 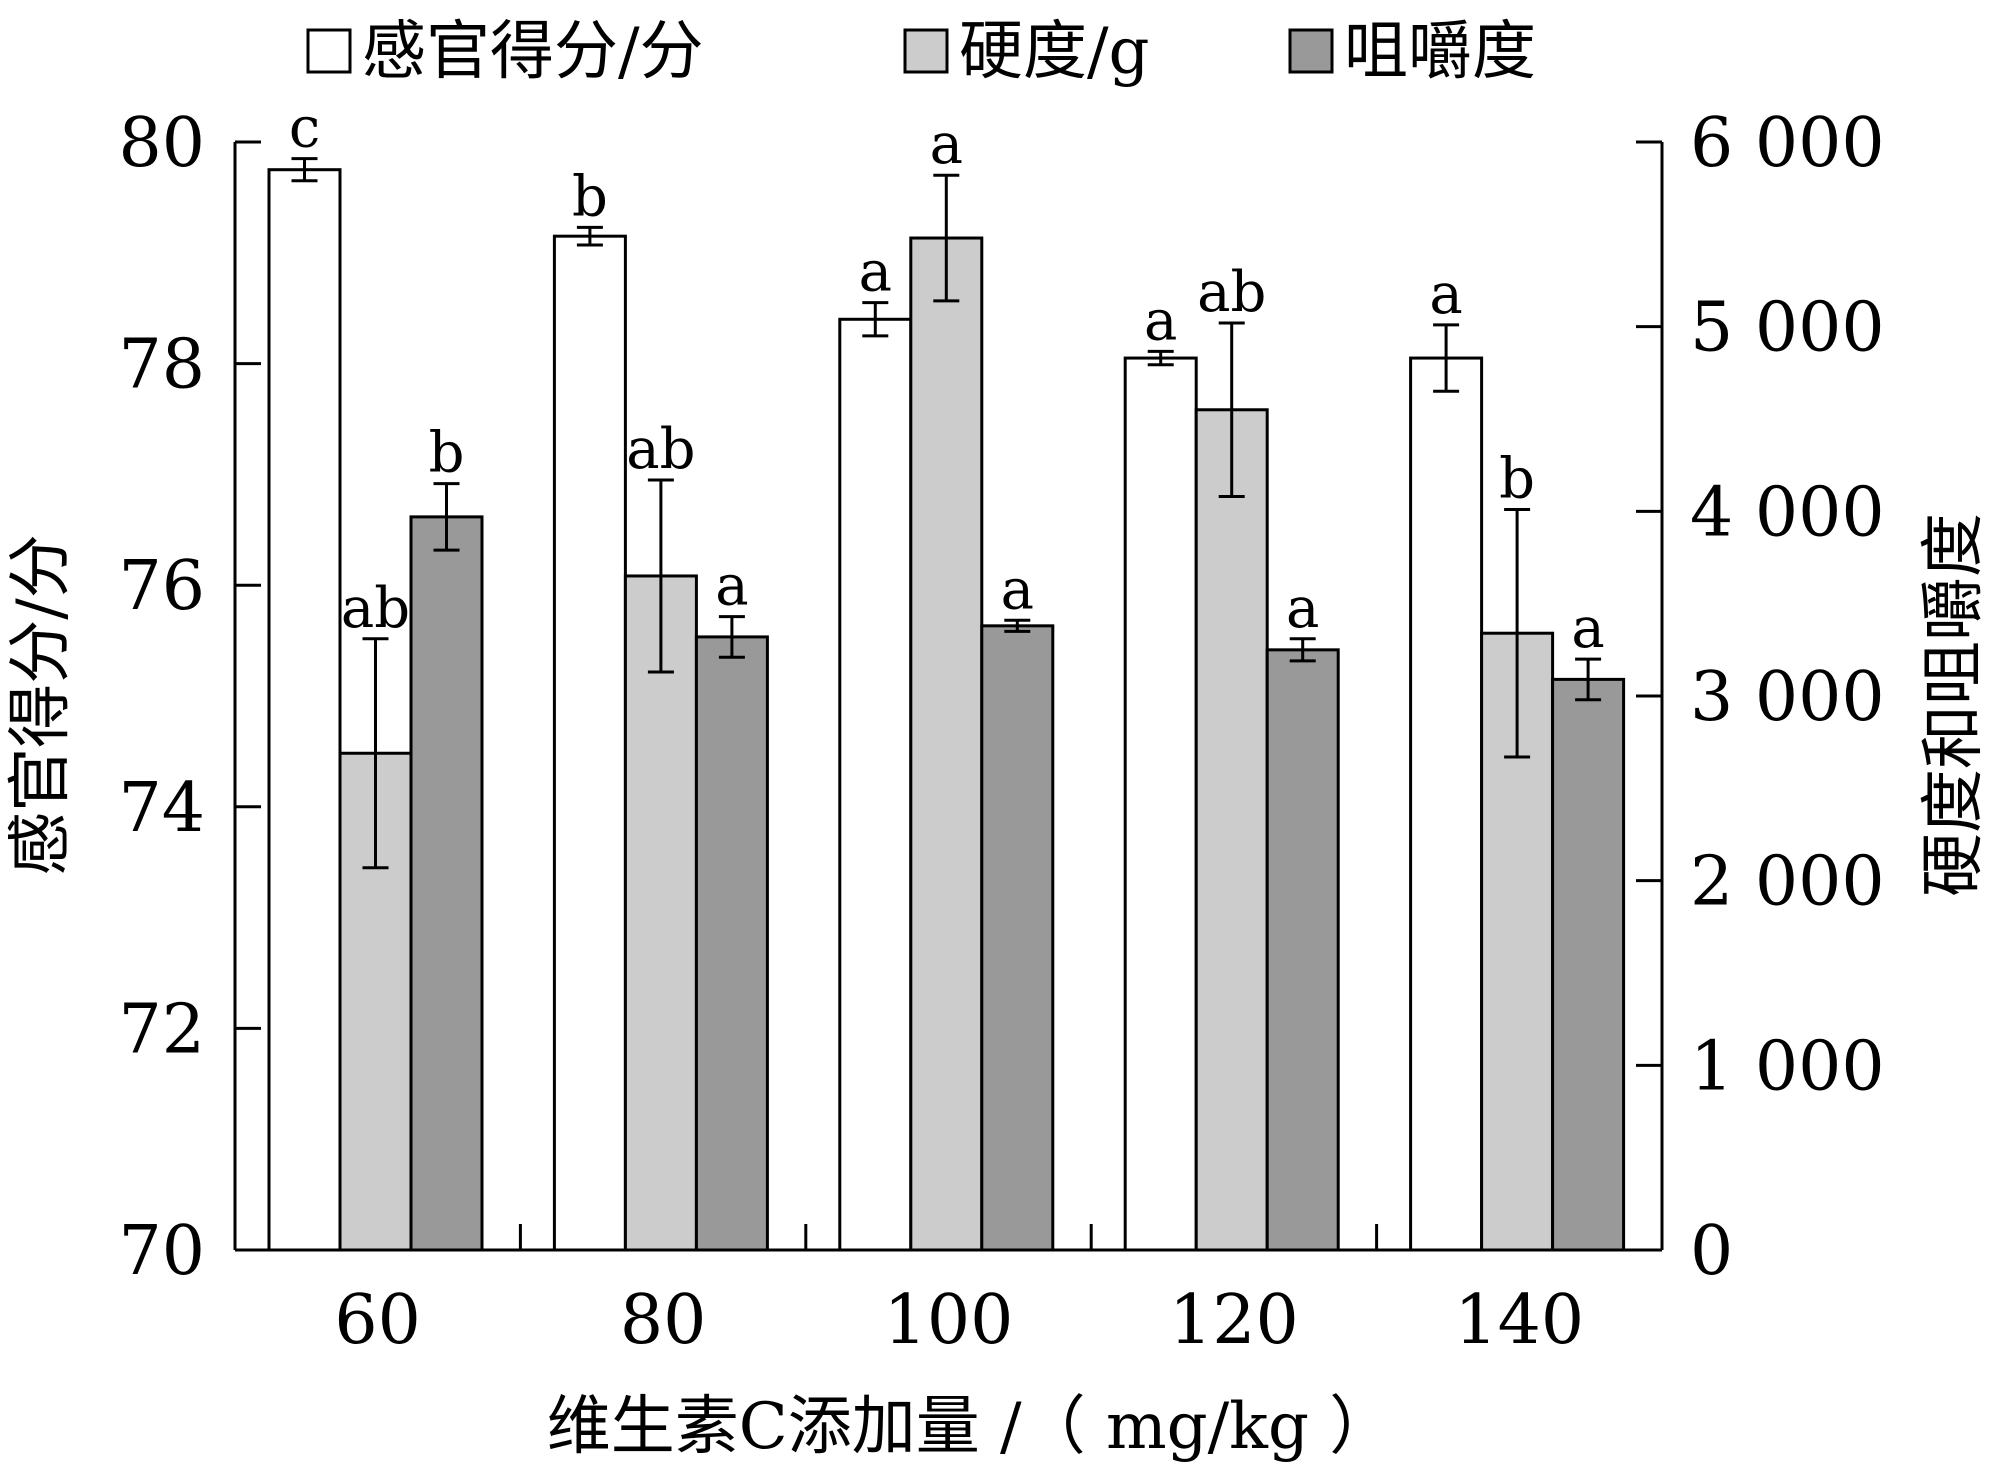 What do you see at coordinates (1440, 52) in the screenshot?
I see `legend-label-3: 咀嚼度` at bounding box center [1440, 52].